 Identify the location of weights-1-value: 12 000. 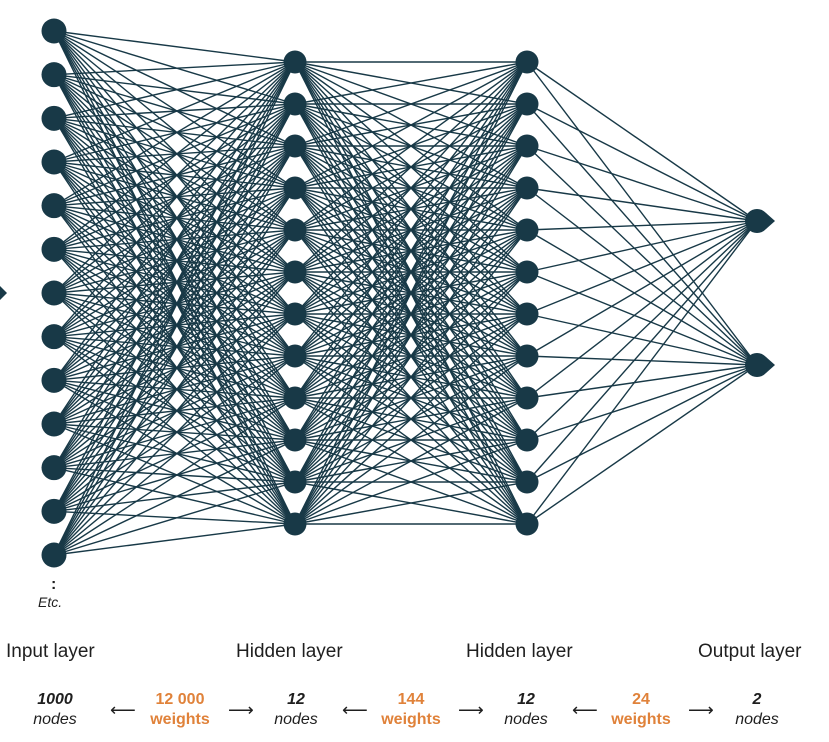
(180, 699).